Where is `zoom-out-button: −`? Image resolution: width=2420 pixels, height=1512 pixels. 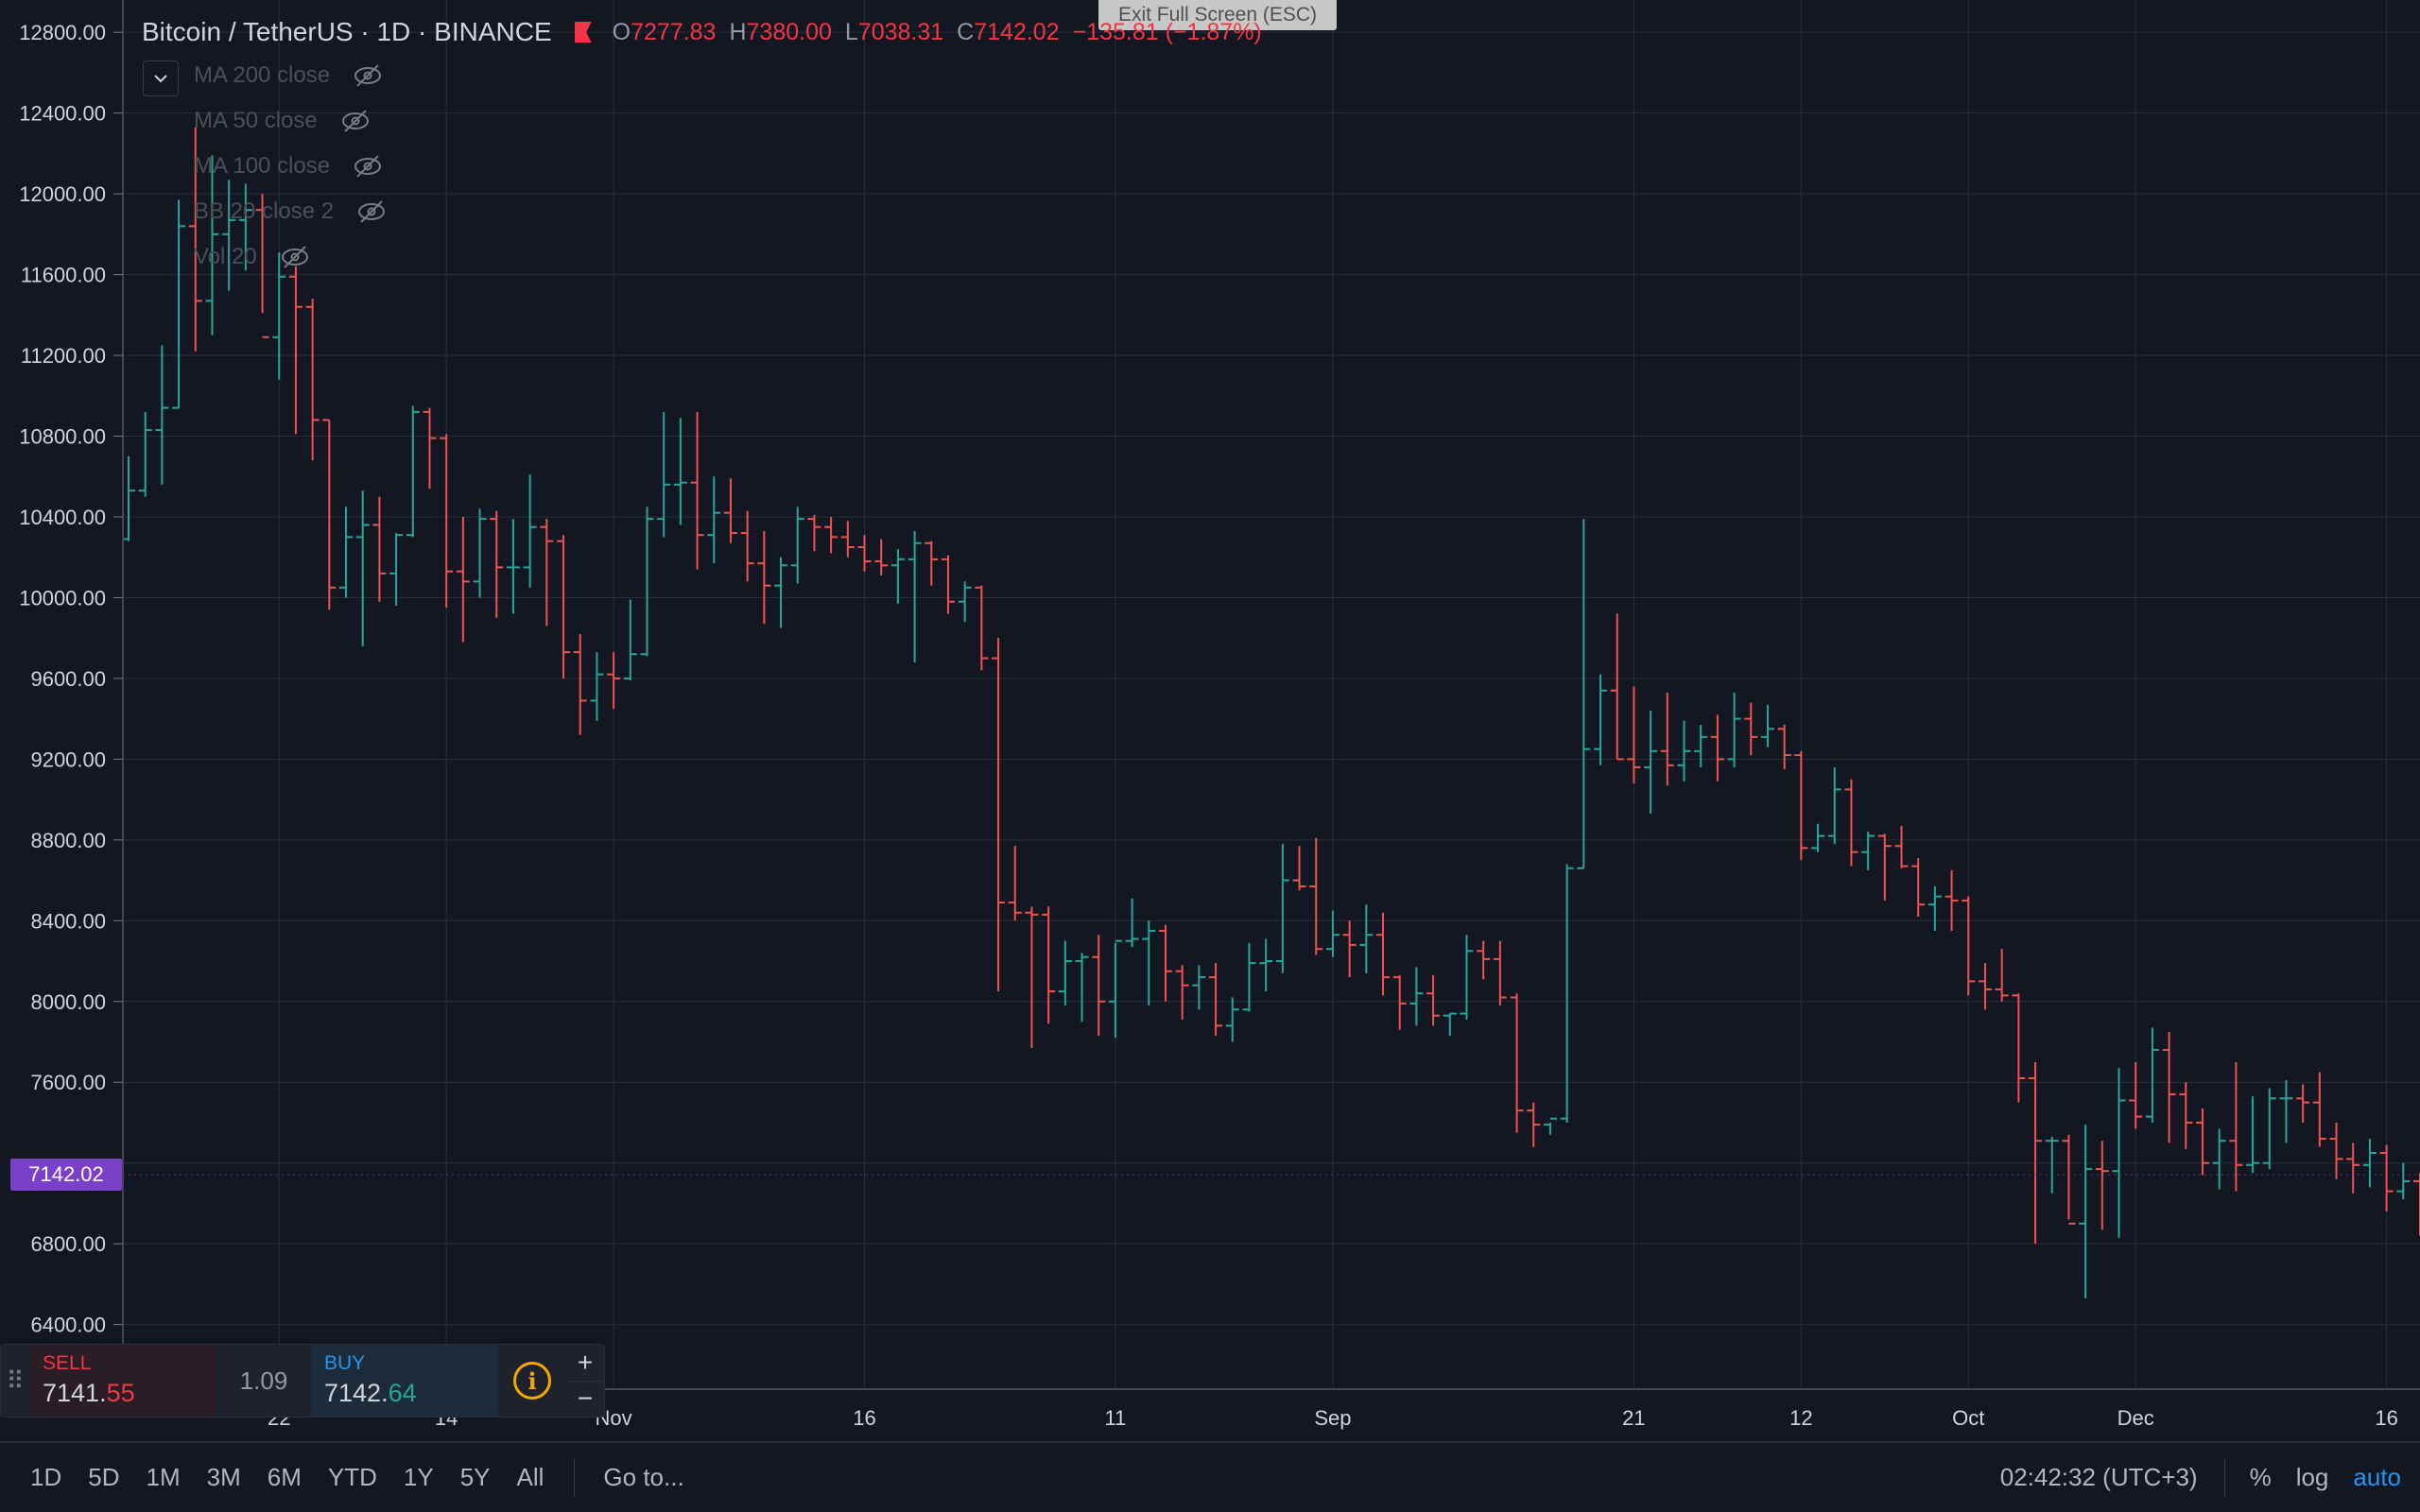
zoom-out-button: − is located at coordinates (585, 1399).